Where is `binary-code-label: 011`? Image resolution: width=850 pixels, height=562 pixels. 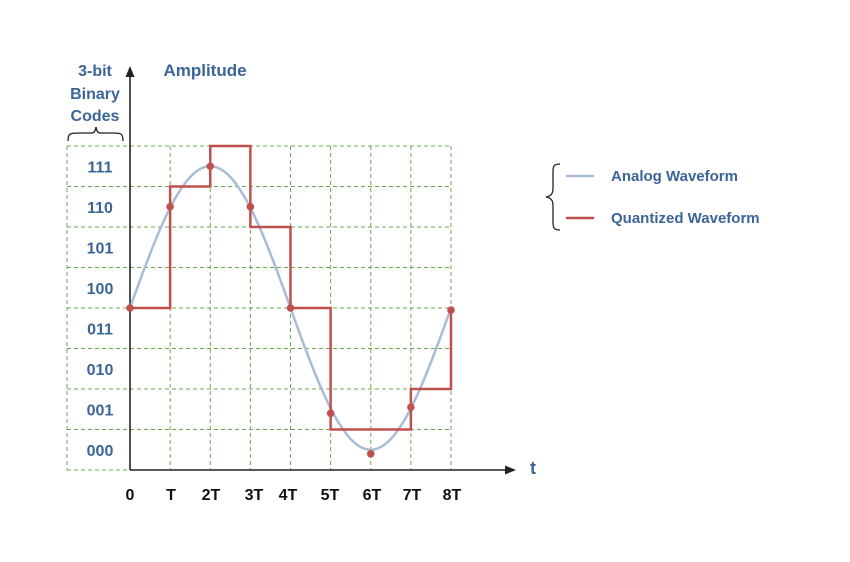
binary-code-label: 011 is located at coordinates (100, 329).